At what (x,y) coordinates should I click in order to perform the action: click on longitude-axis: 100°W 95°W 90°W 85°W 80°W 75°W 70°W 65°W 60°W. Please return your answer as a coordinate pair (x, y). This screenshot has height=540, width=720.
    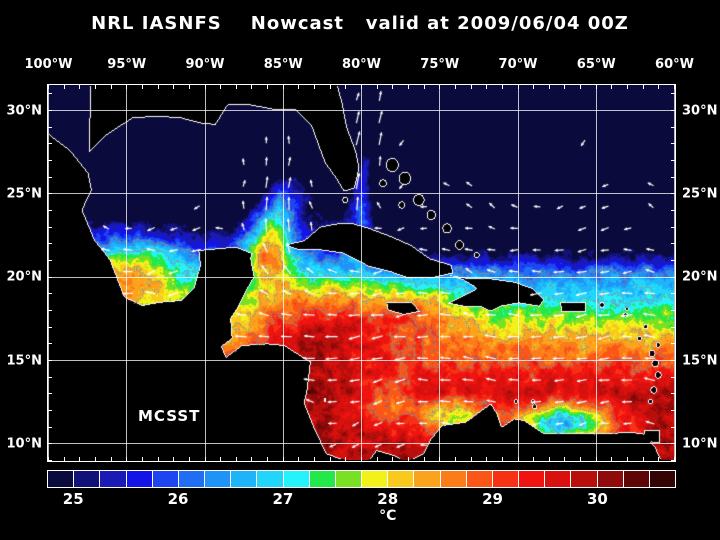
    Looking at the image, I should click on (360, 66).